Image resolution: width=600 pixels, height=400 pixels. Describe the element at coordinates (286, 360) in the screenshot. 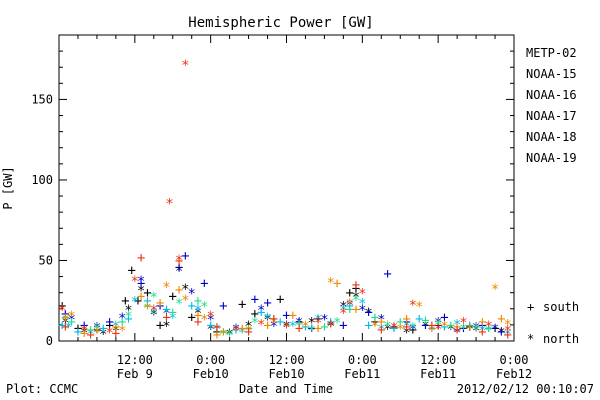

I see `x-tick-time: 12:00` at that location.